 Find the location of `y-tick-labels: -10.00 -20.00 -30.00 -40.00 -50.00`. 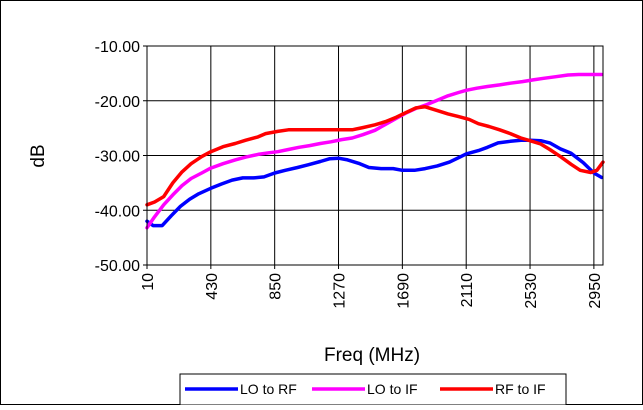

y-tick-labels: -10.00 -20.00 -30.00 -40.00 -50.00 is located at coordinates (117, 157).